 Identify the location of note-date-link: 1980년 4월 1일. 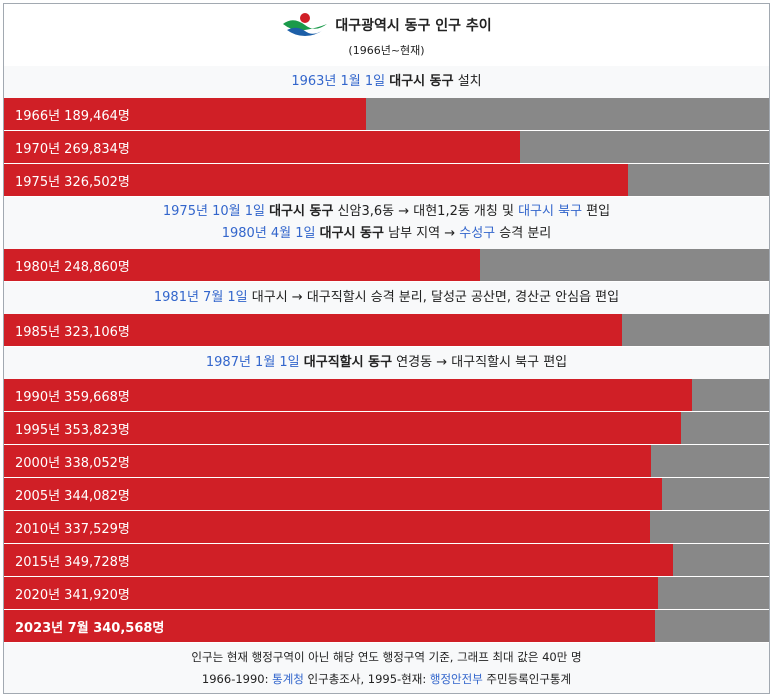
(268, 233).